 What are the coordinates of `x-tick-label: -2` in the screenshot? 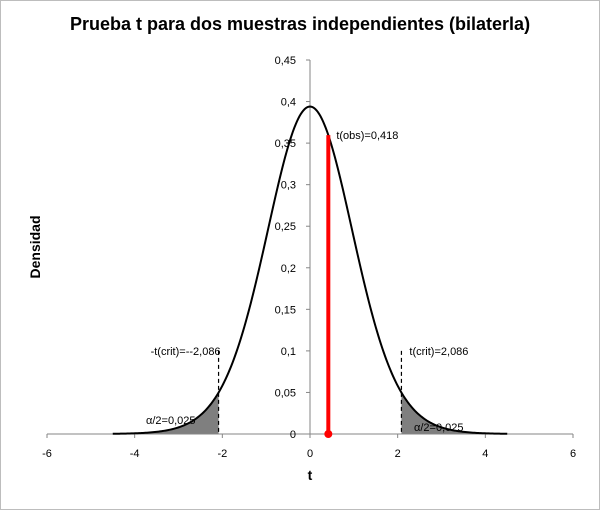 It's located at (222, 454).